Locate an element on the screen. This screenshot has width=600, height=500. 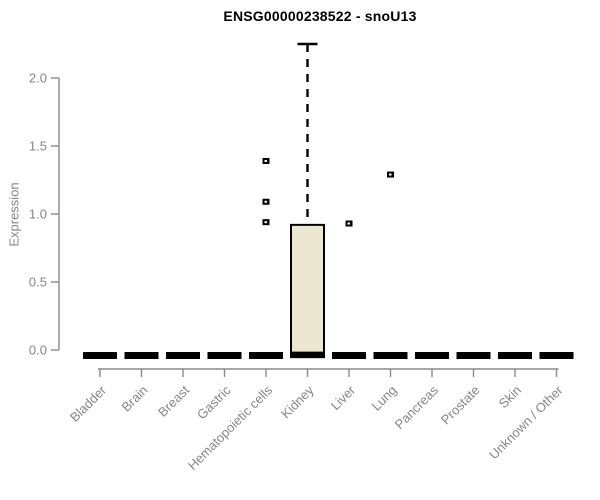
chart-title: ENSG00000238522 - snoU13 is located at coordinates (320, 16).